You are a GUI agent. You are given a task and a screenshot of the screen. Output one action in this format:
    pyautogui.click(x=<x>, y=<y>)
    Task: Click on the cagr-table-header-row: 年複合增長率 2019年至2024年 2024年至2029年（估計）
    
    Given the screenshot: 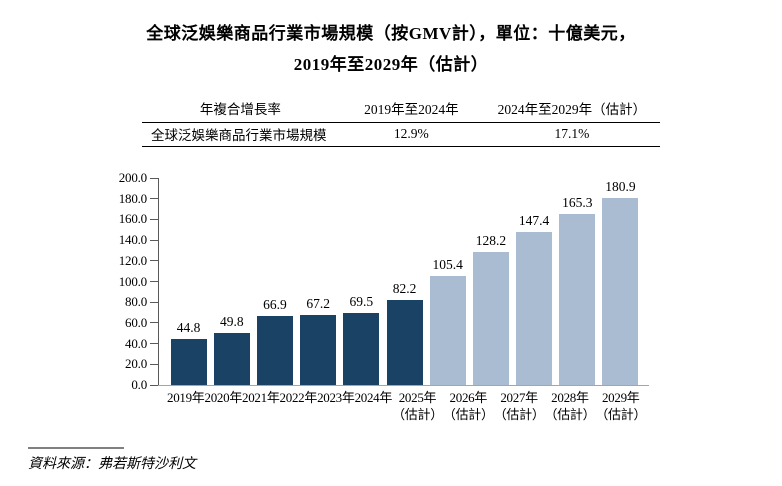 What is the action you would take?
    pyautogui.click(x=401, y=109)
    